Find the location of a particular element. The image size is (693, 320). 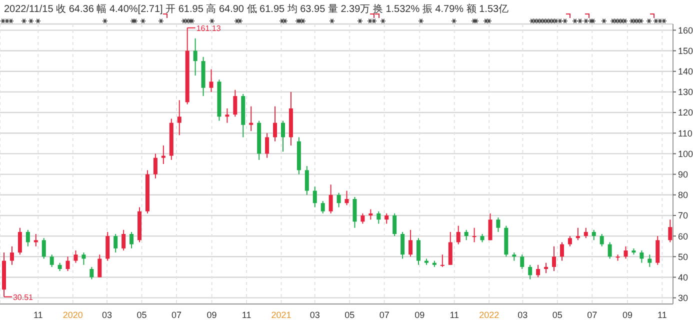

y-tick-label: 70 is located at coordinates (683, 215).